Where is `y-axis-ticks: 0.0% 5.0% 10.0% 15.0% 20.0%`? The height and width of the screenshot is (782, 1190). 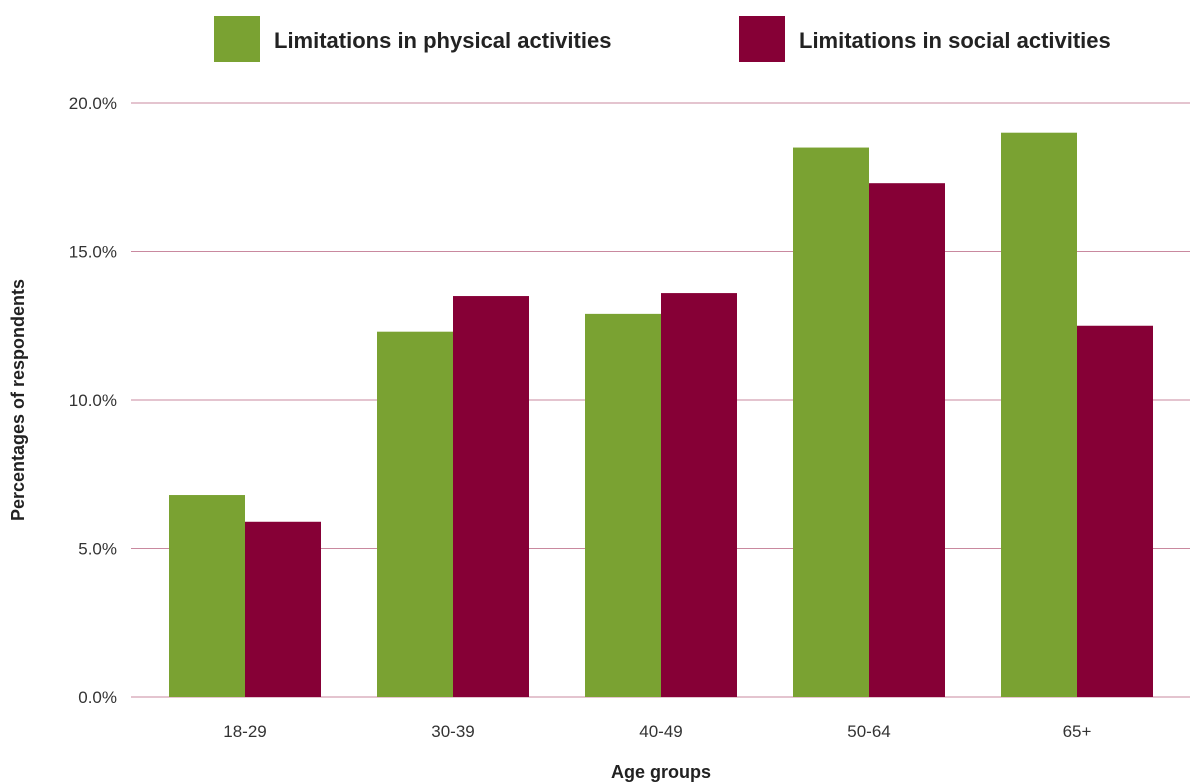
y-axis-ticks: 0.0% 5.0% 10.0% 15.0% 20.0% is located at coordinates (93, 400).